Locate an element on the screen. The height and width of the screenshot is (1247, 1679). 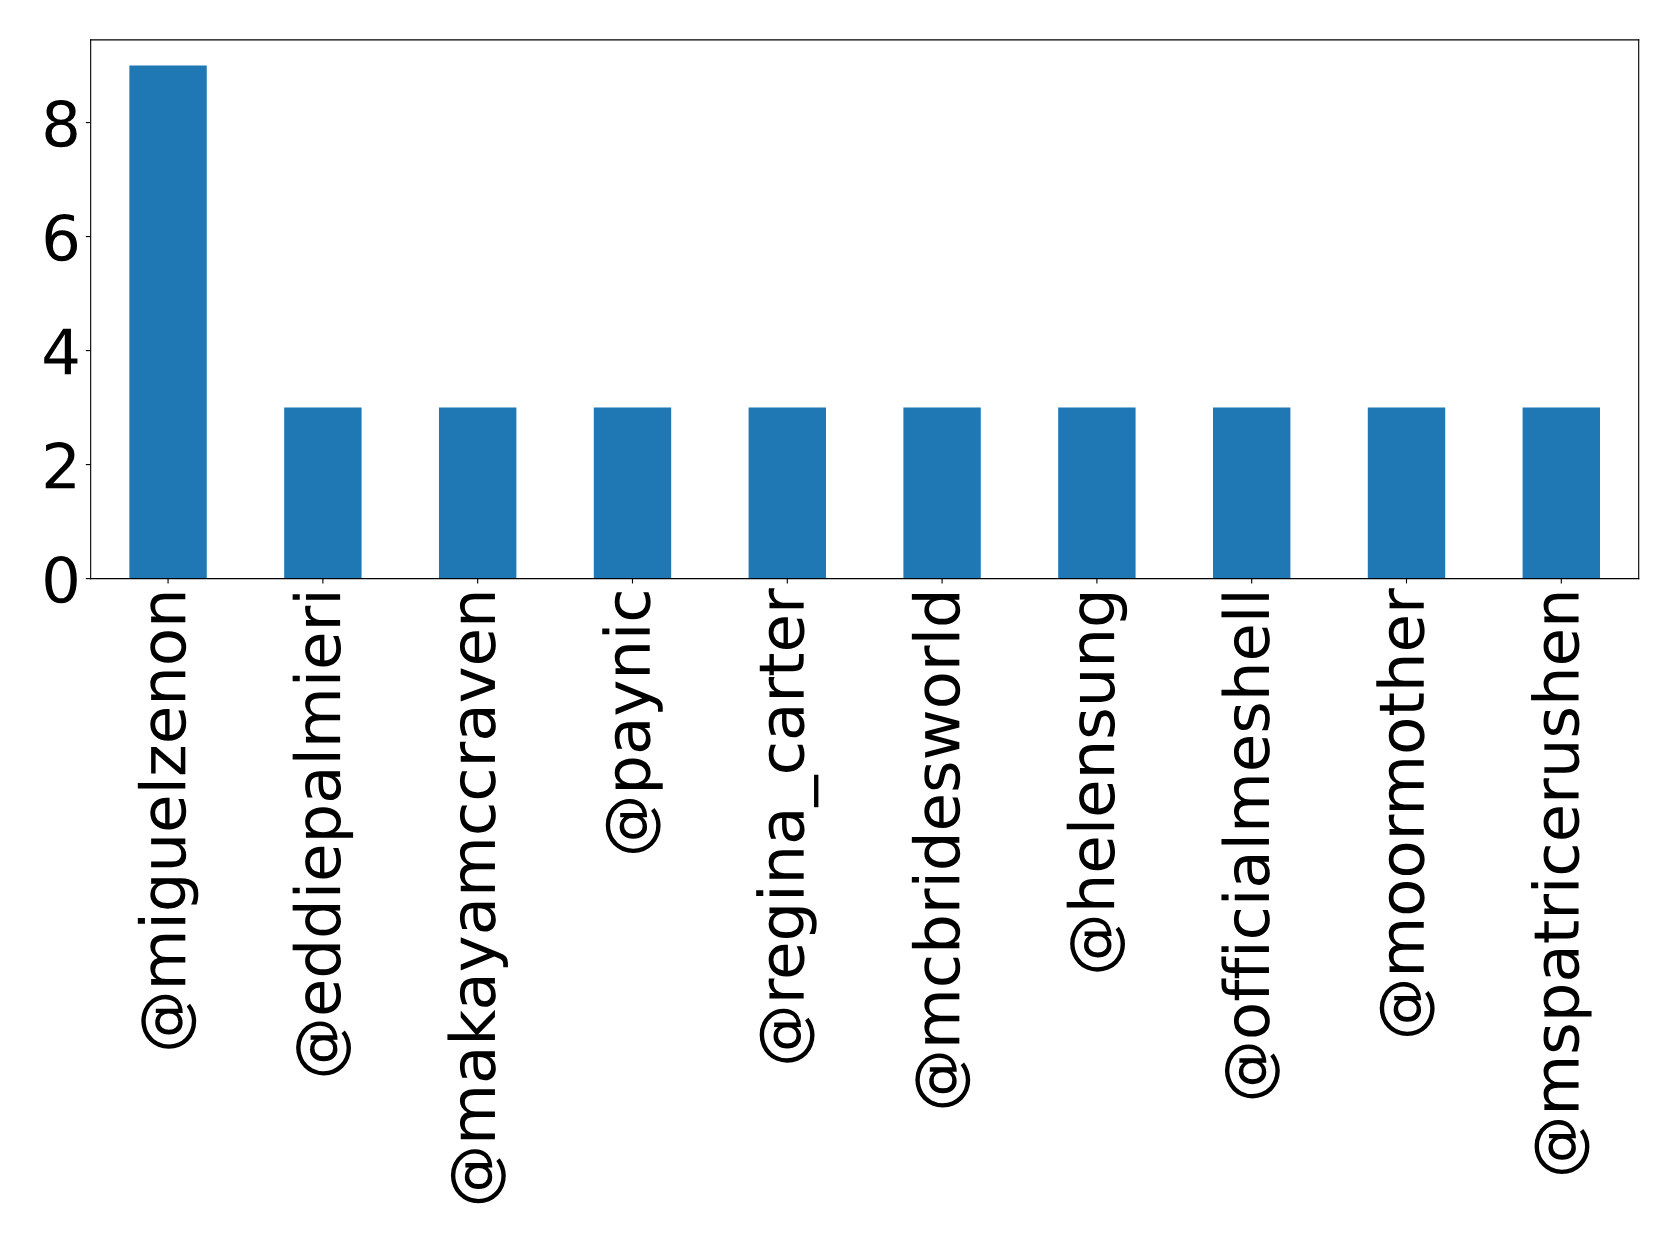
x-tick-label: @moormother is located at coordinates (1405, 812).